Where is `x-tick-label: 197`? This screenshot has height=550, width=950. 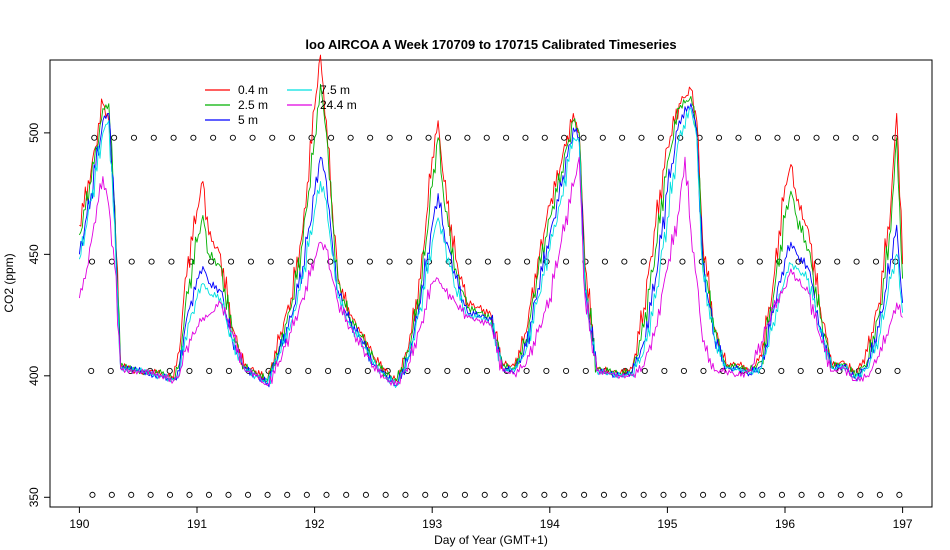 x-tick-label: 197 is located at coordinates (903, 524).